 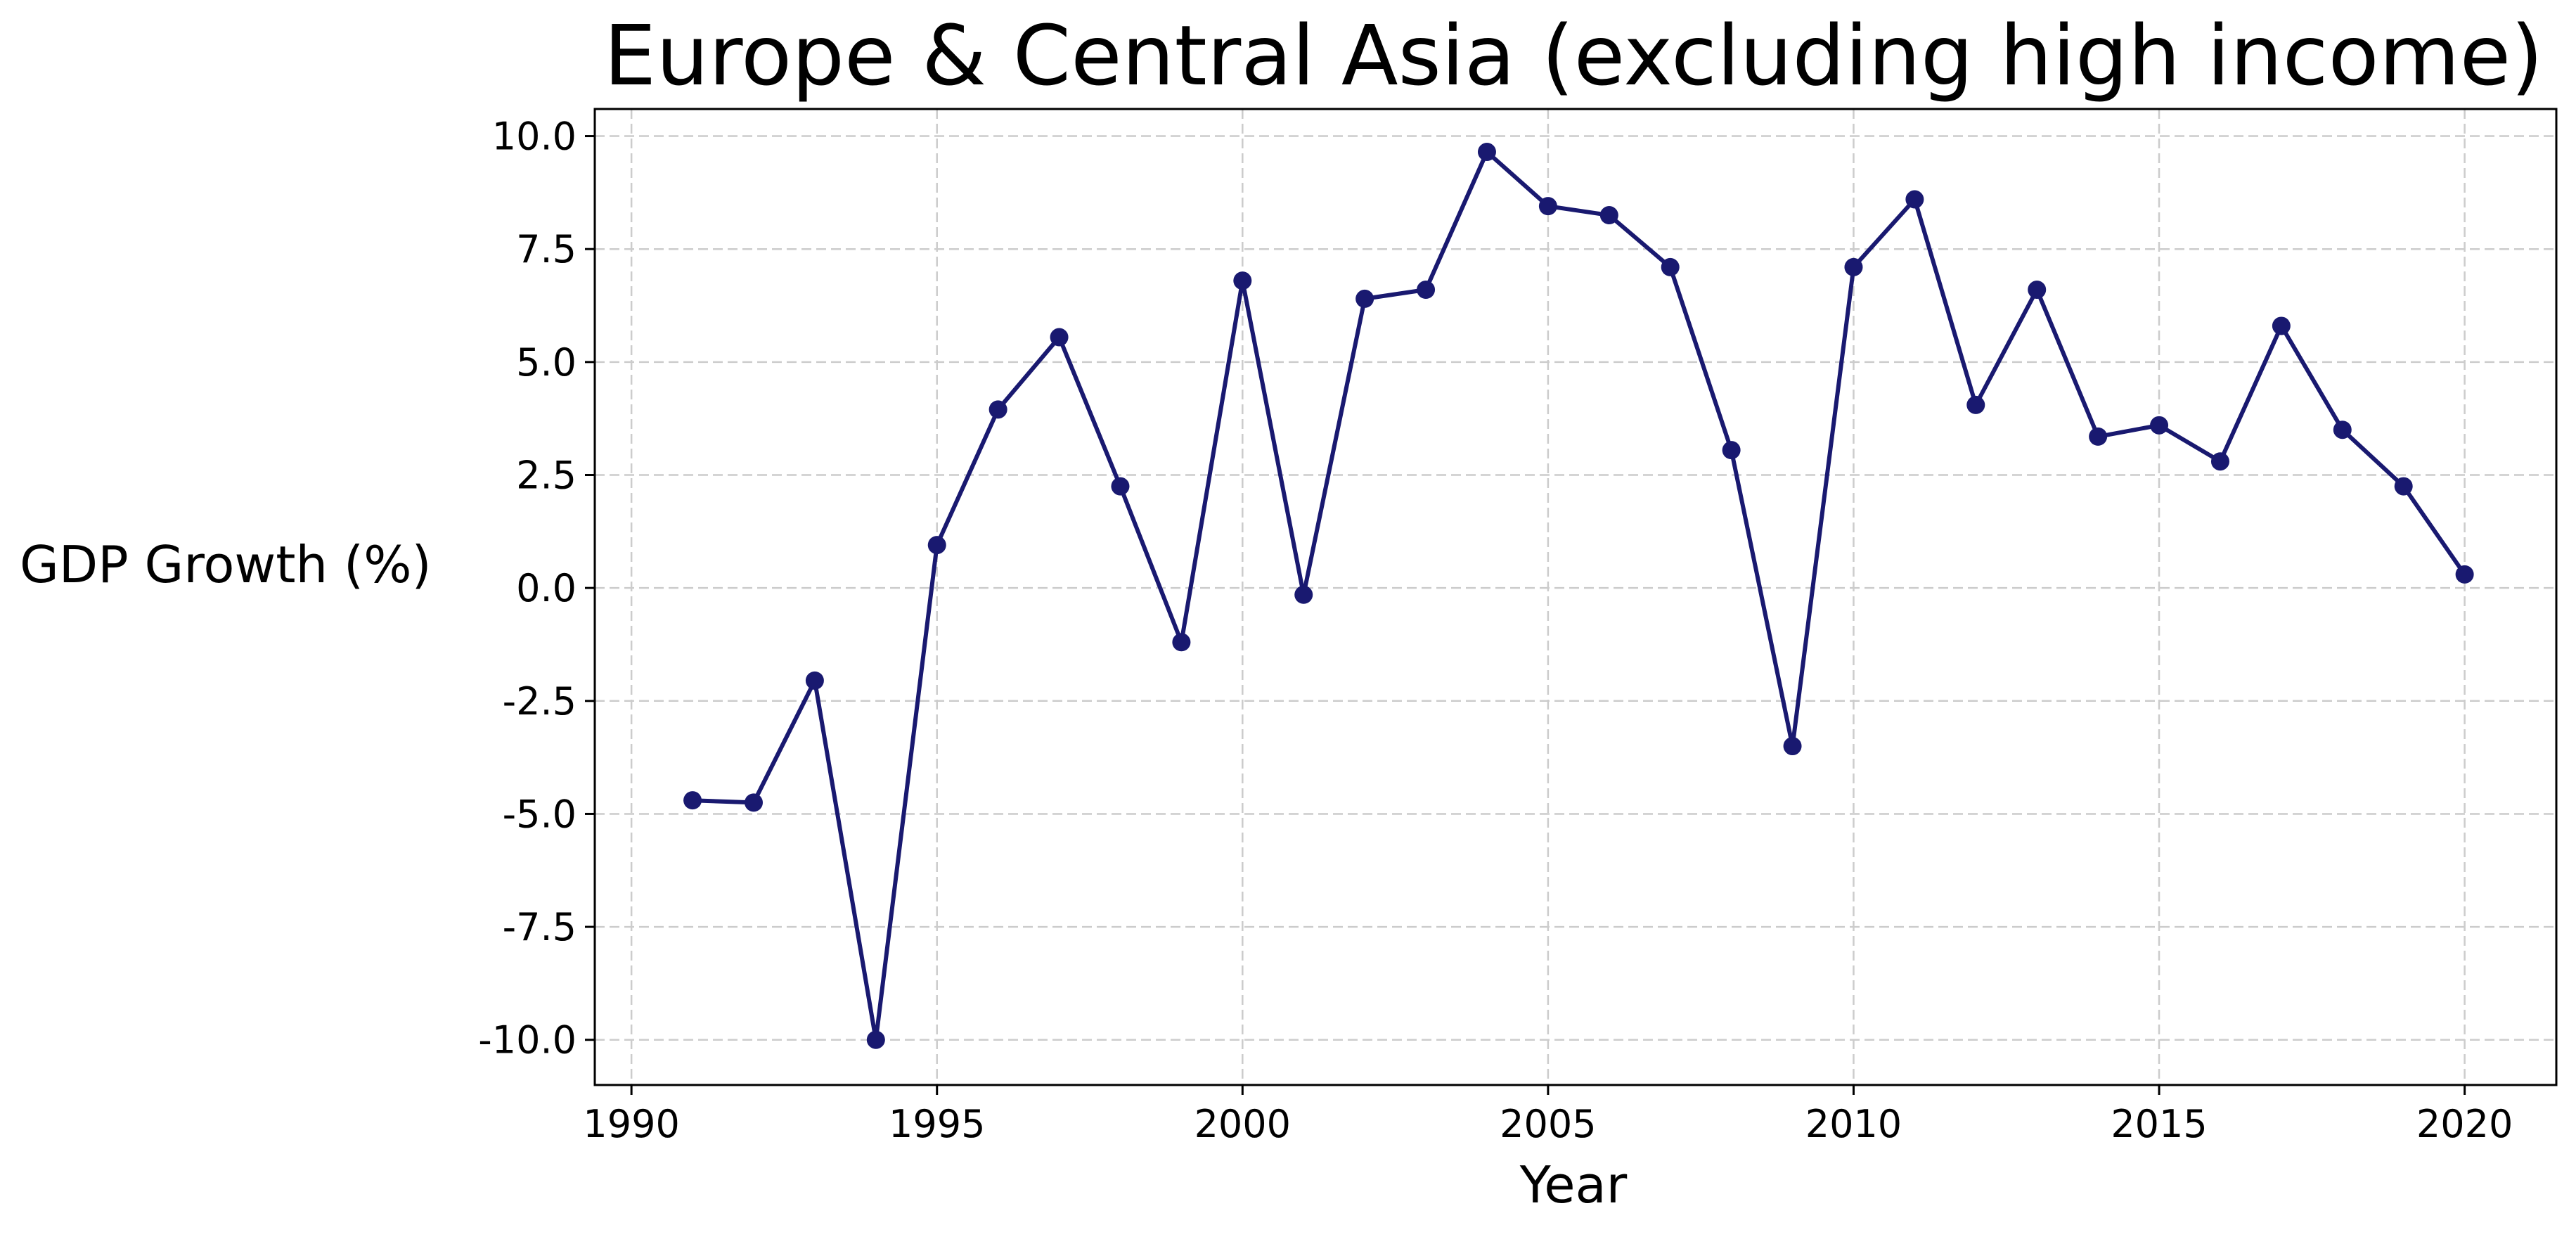 What do you see at coordinates (1242, 280) in the screenshot?
I see `data-point-2000` at bounding box center [1242, 280].